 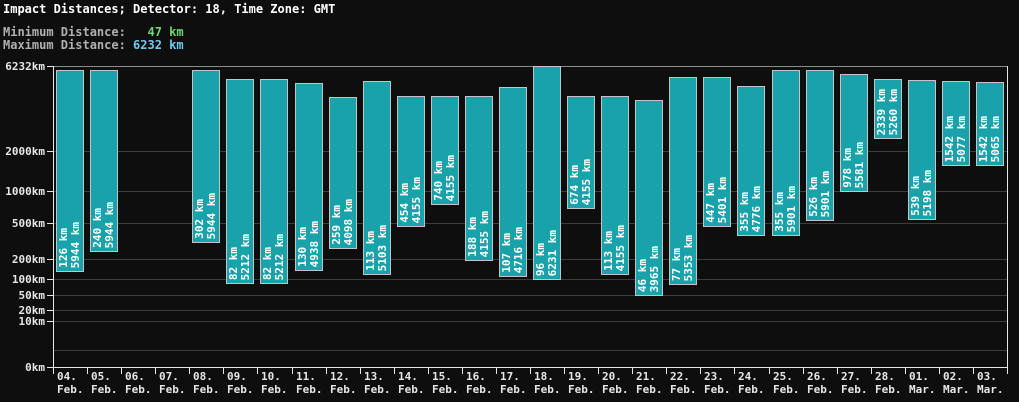 What do you see at coordinates (820, 145) in the screenshot?
I see `bar: 526 km 5901 km` at bounding box center [820, 145].